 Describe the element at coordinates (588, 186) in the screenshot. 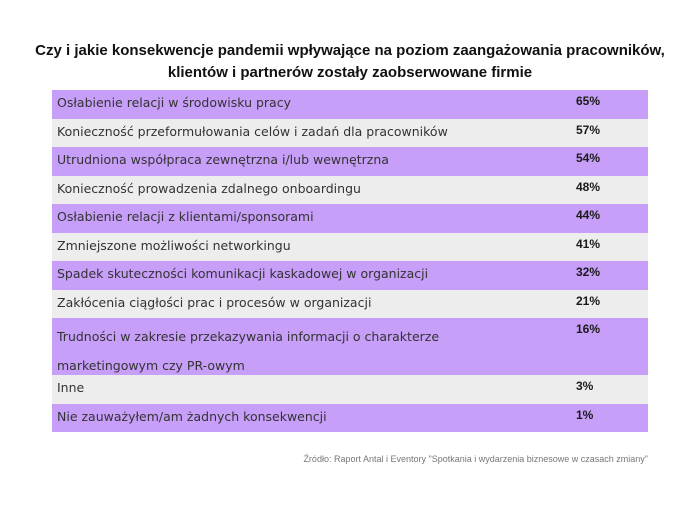

I see `row-value: 48%` at that location.